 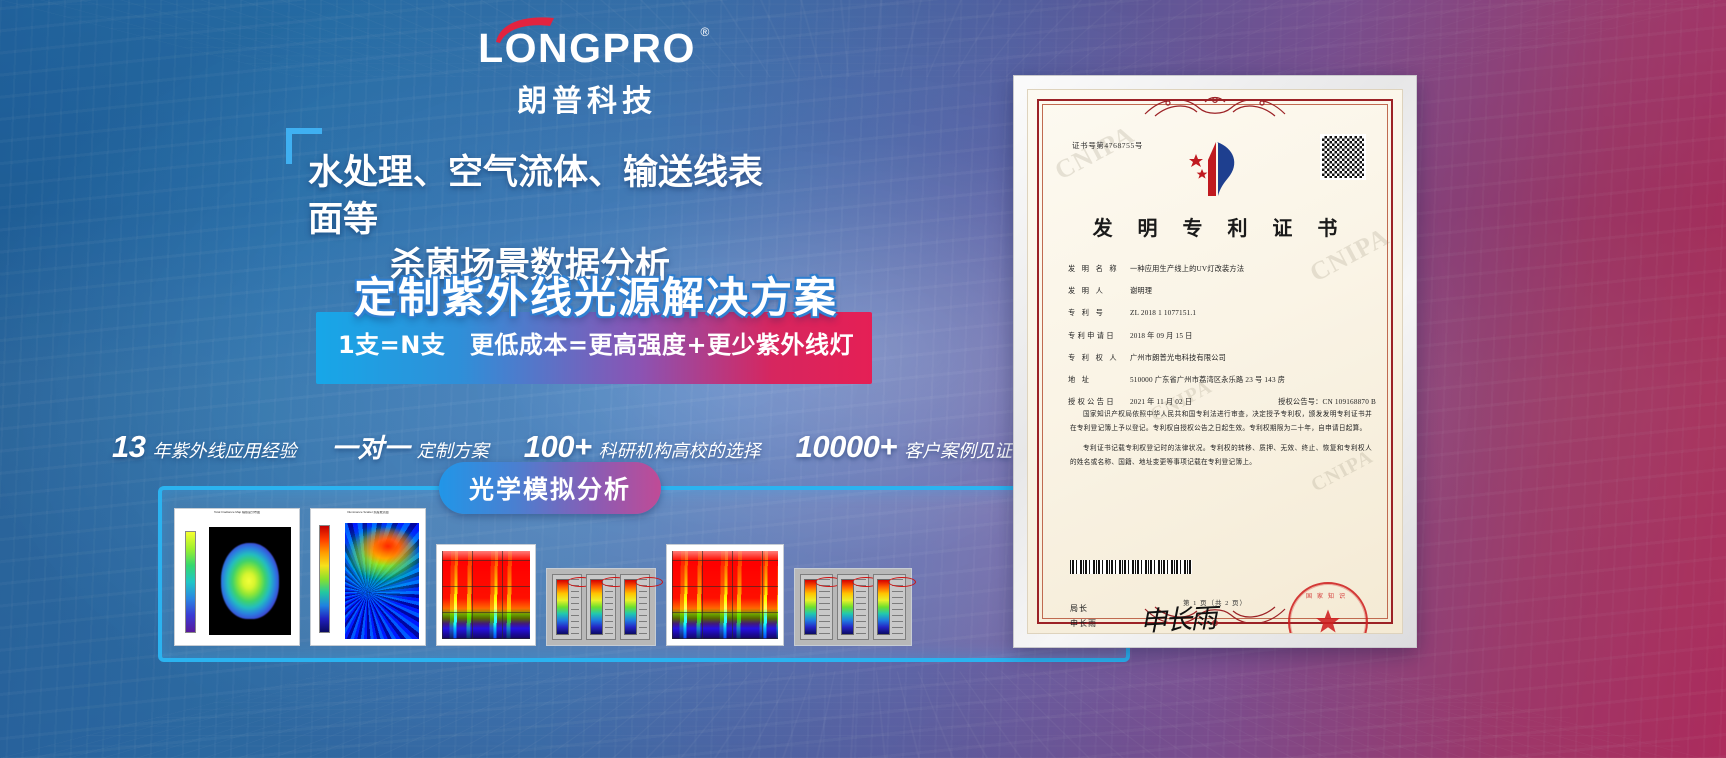 What do you see at coordinates (679, 451) in the screenshot?
I see `stat-label: 科研机构高校的选择` at bounding box center [679, 451].